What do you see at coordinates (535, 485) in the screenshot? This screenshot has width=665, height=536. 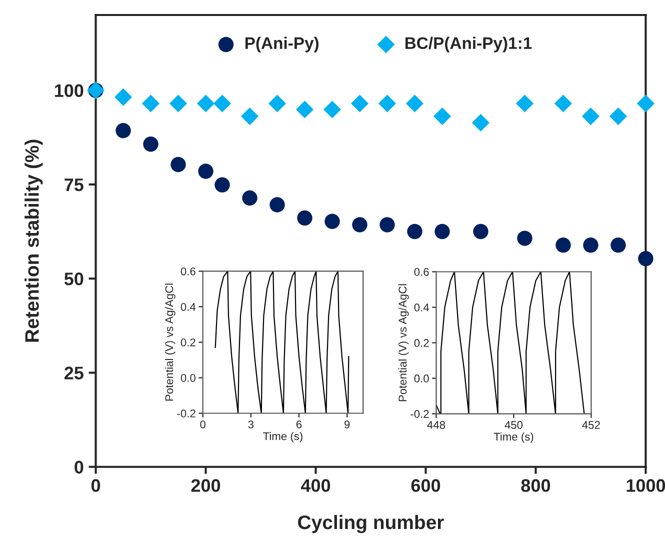 I see `x-tick-label: 800` at bounding box center [535, 485].